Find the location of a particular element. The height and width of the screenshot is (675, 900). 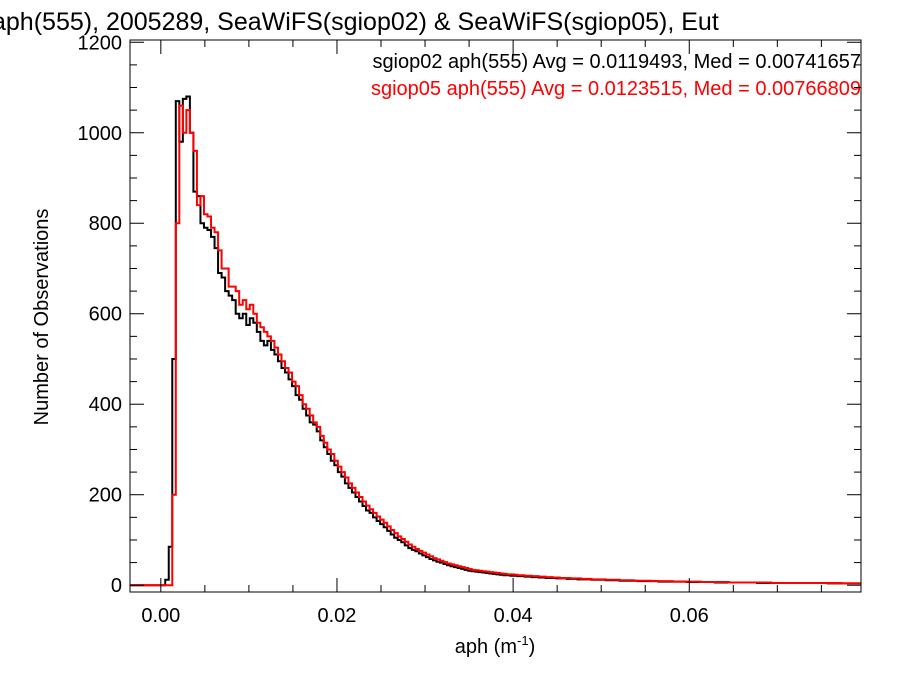

x-axis-label: aph (m-1) is located at coordinates (495, 645).